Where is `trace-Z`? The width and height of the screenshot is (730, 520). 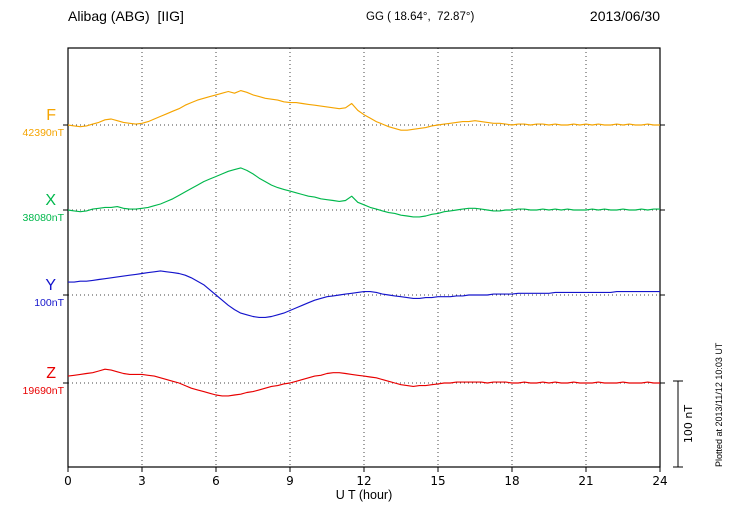 trace-Z is located at coordinates (363, 382).